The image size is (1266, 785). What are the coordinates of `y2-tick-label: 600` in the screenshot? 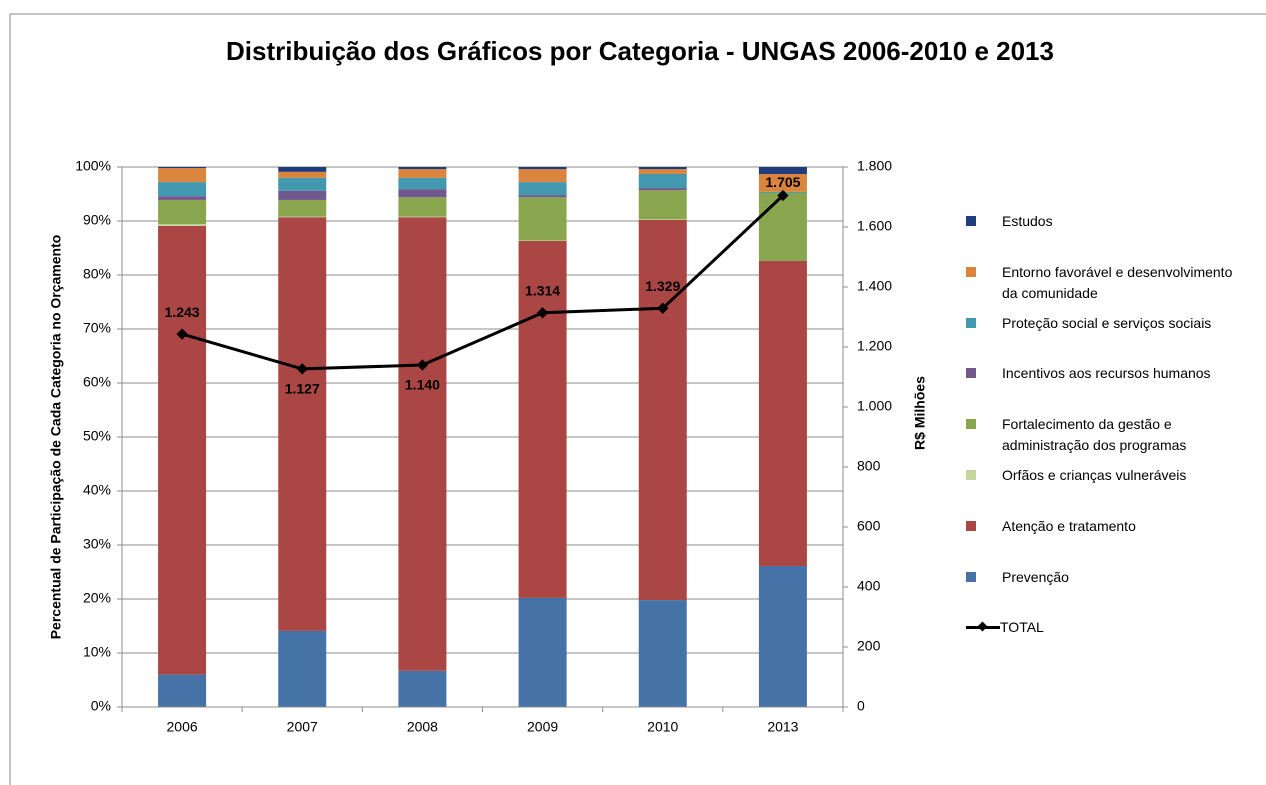 It's located at (869, 526).